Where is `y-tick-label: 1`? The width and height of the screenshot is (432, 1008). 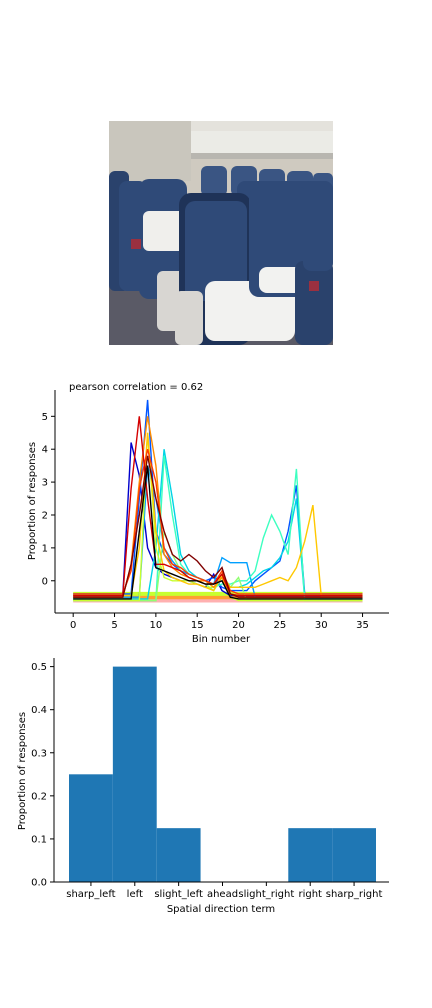
y-tick-label: 1 is located at coordinates (45, 548).